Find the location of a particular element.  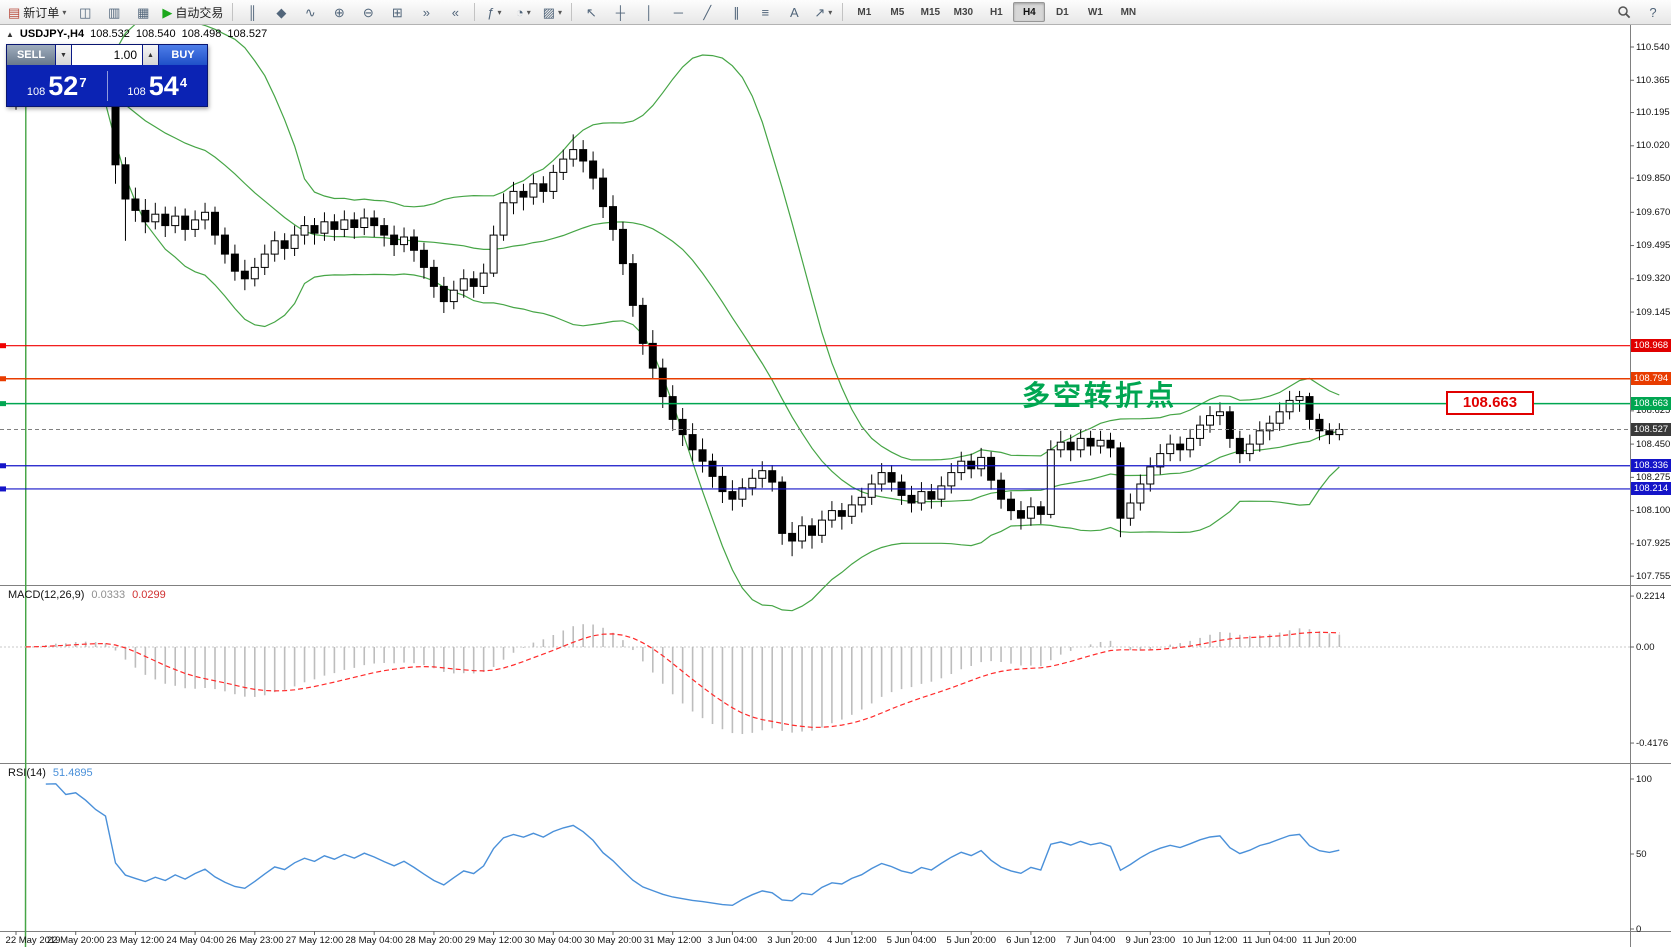

periods-button: ◔ ▾ is located at coordinates (523, 12).